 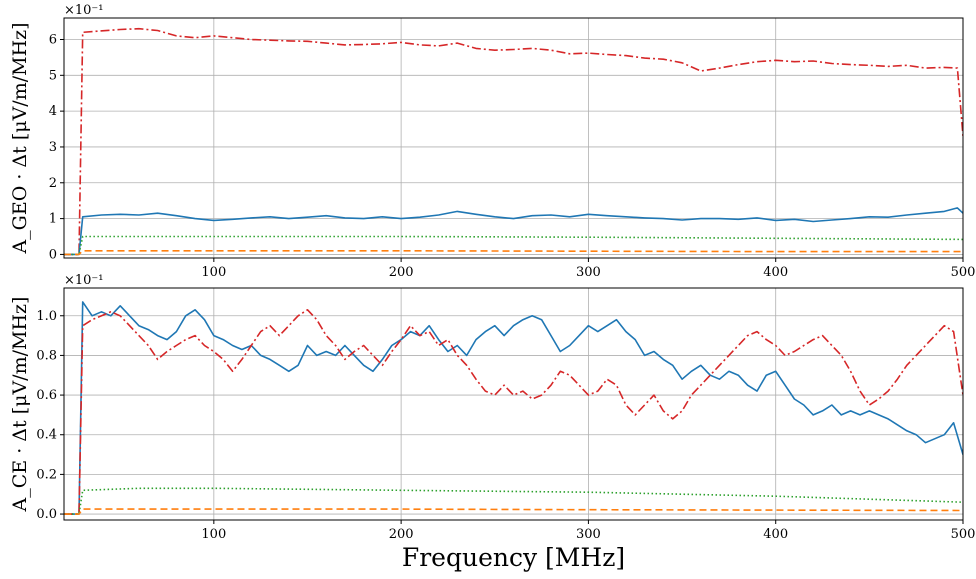 What do you see at coordinates (46, 316) in the screenshot?
I see `y-tick-label: 1.0` at bounding box center [46, 316].